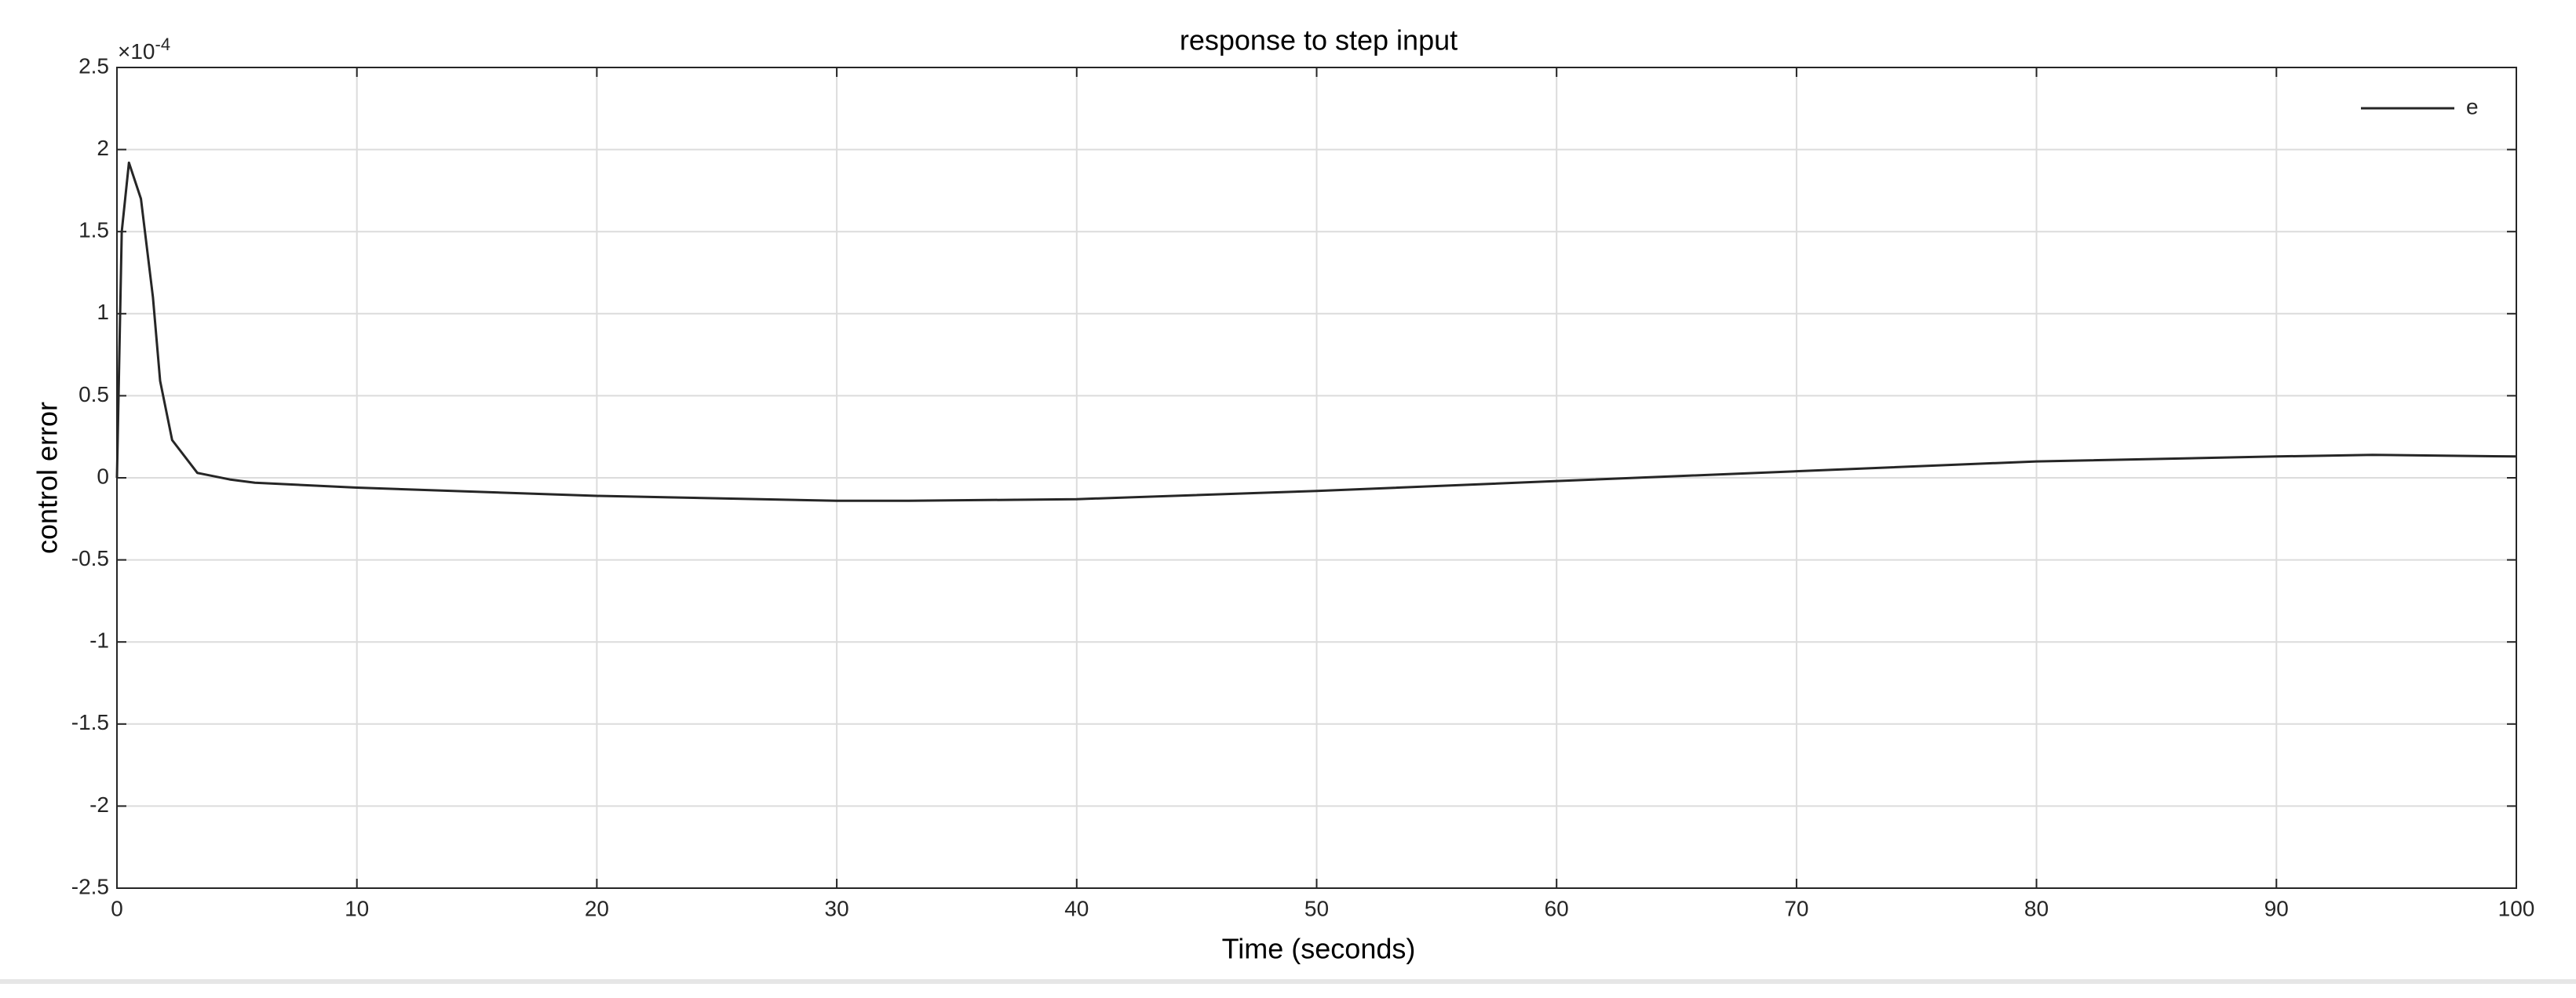 The width and height of the screenshot is (2576, 998). What do you see at coordinates (99, 640) in the screenshot?
I see `y-tick-label: -1` at bounding box center [99, 640].